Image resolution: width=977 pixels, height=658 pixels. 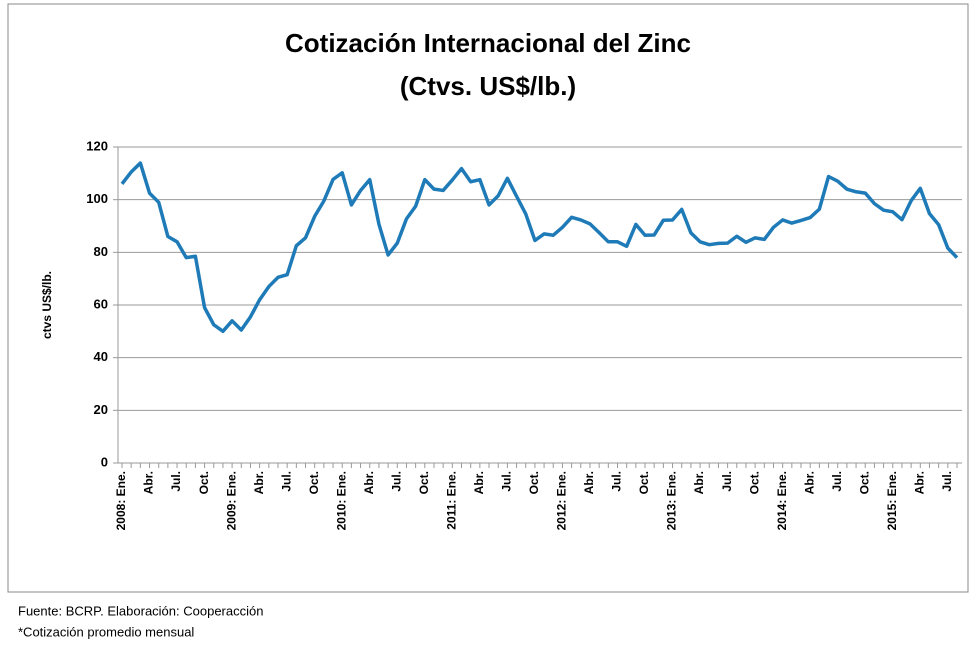 I want to click on x-tick-label: 2012: Ene., so click(x=562, y=500).